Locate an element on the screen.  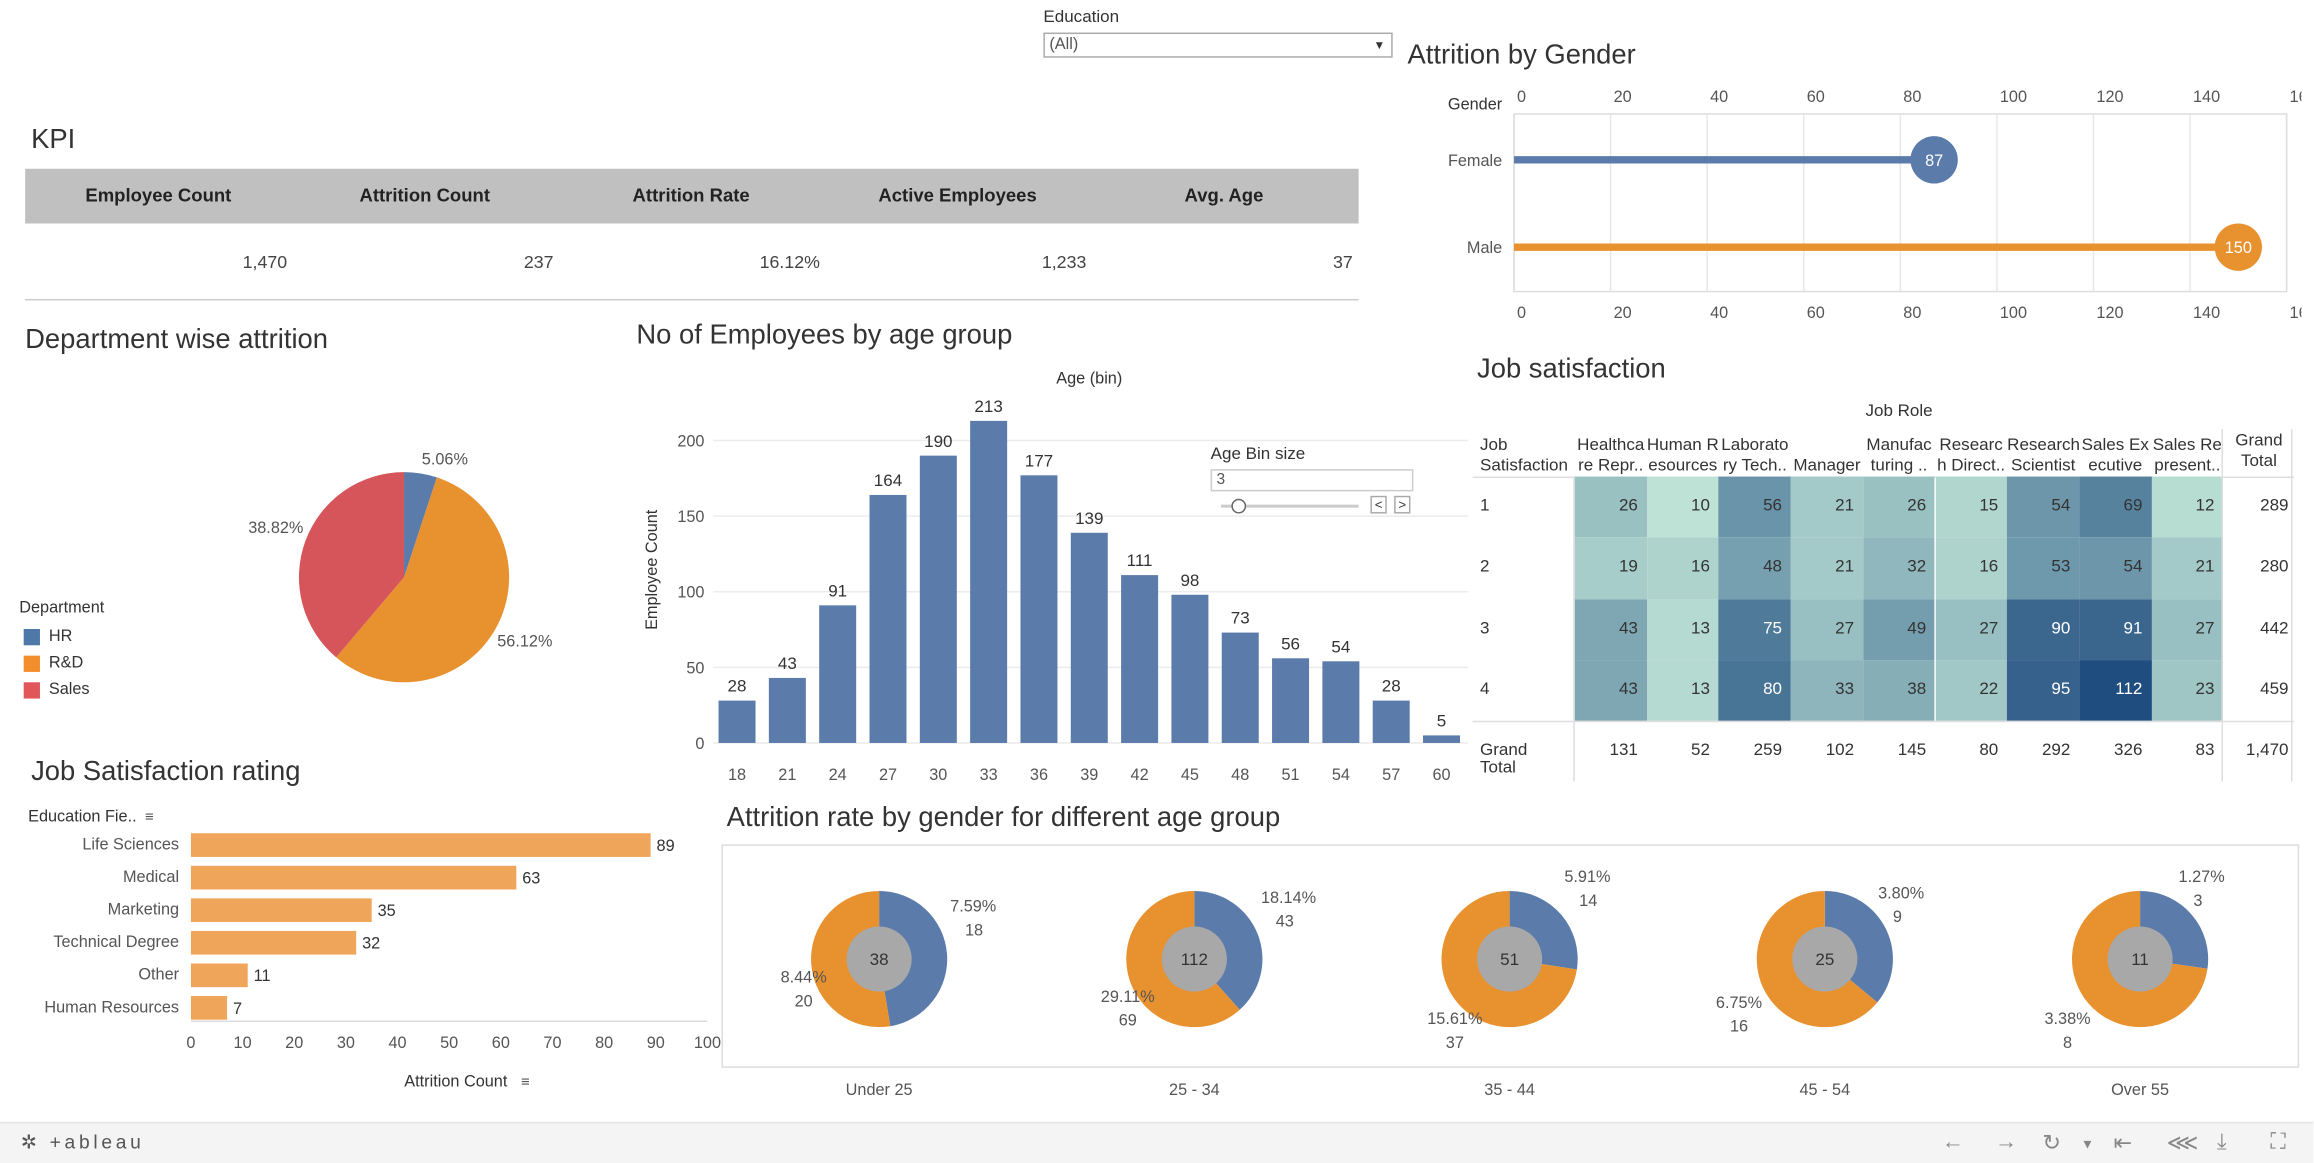
donut-orange-pct: 8.44% is located at coordinates (804, 978).